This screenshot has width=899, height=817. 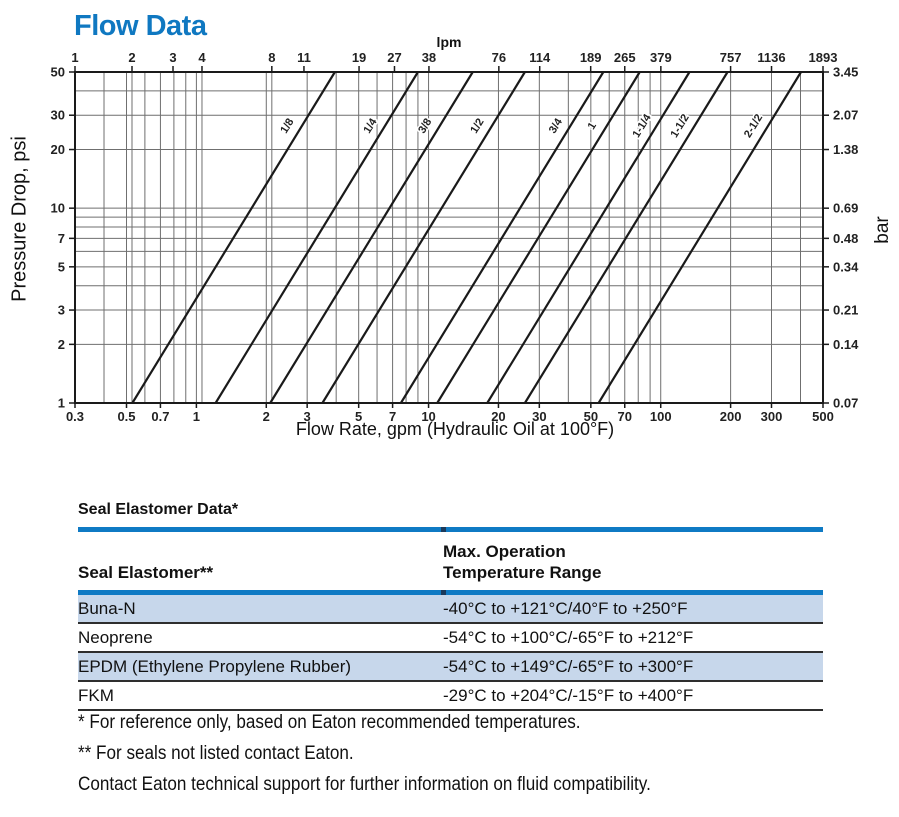 I want to click on y-axis-left-tick-label: 2, so click(x=61, y=344).